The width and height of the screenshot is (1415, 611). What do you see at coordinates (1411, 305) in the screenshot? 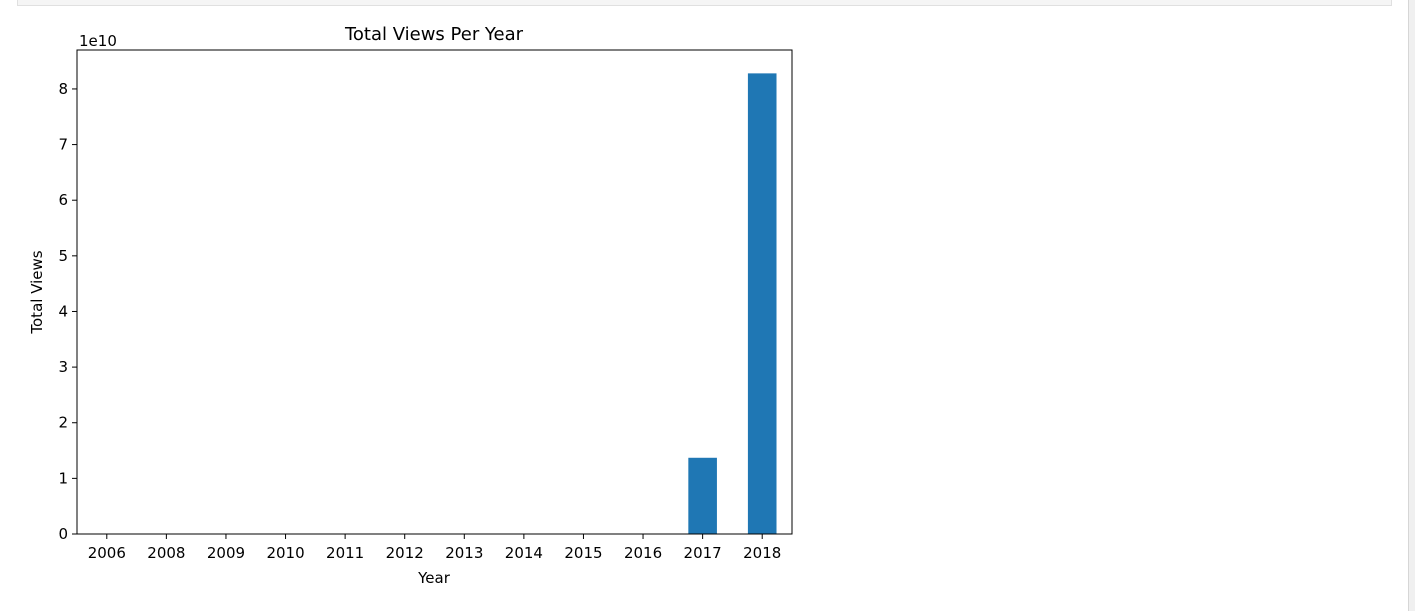
I see `vertical-scrollbar` at bounding box center [1411, 305].